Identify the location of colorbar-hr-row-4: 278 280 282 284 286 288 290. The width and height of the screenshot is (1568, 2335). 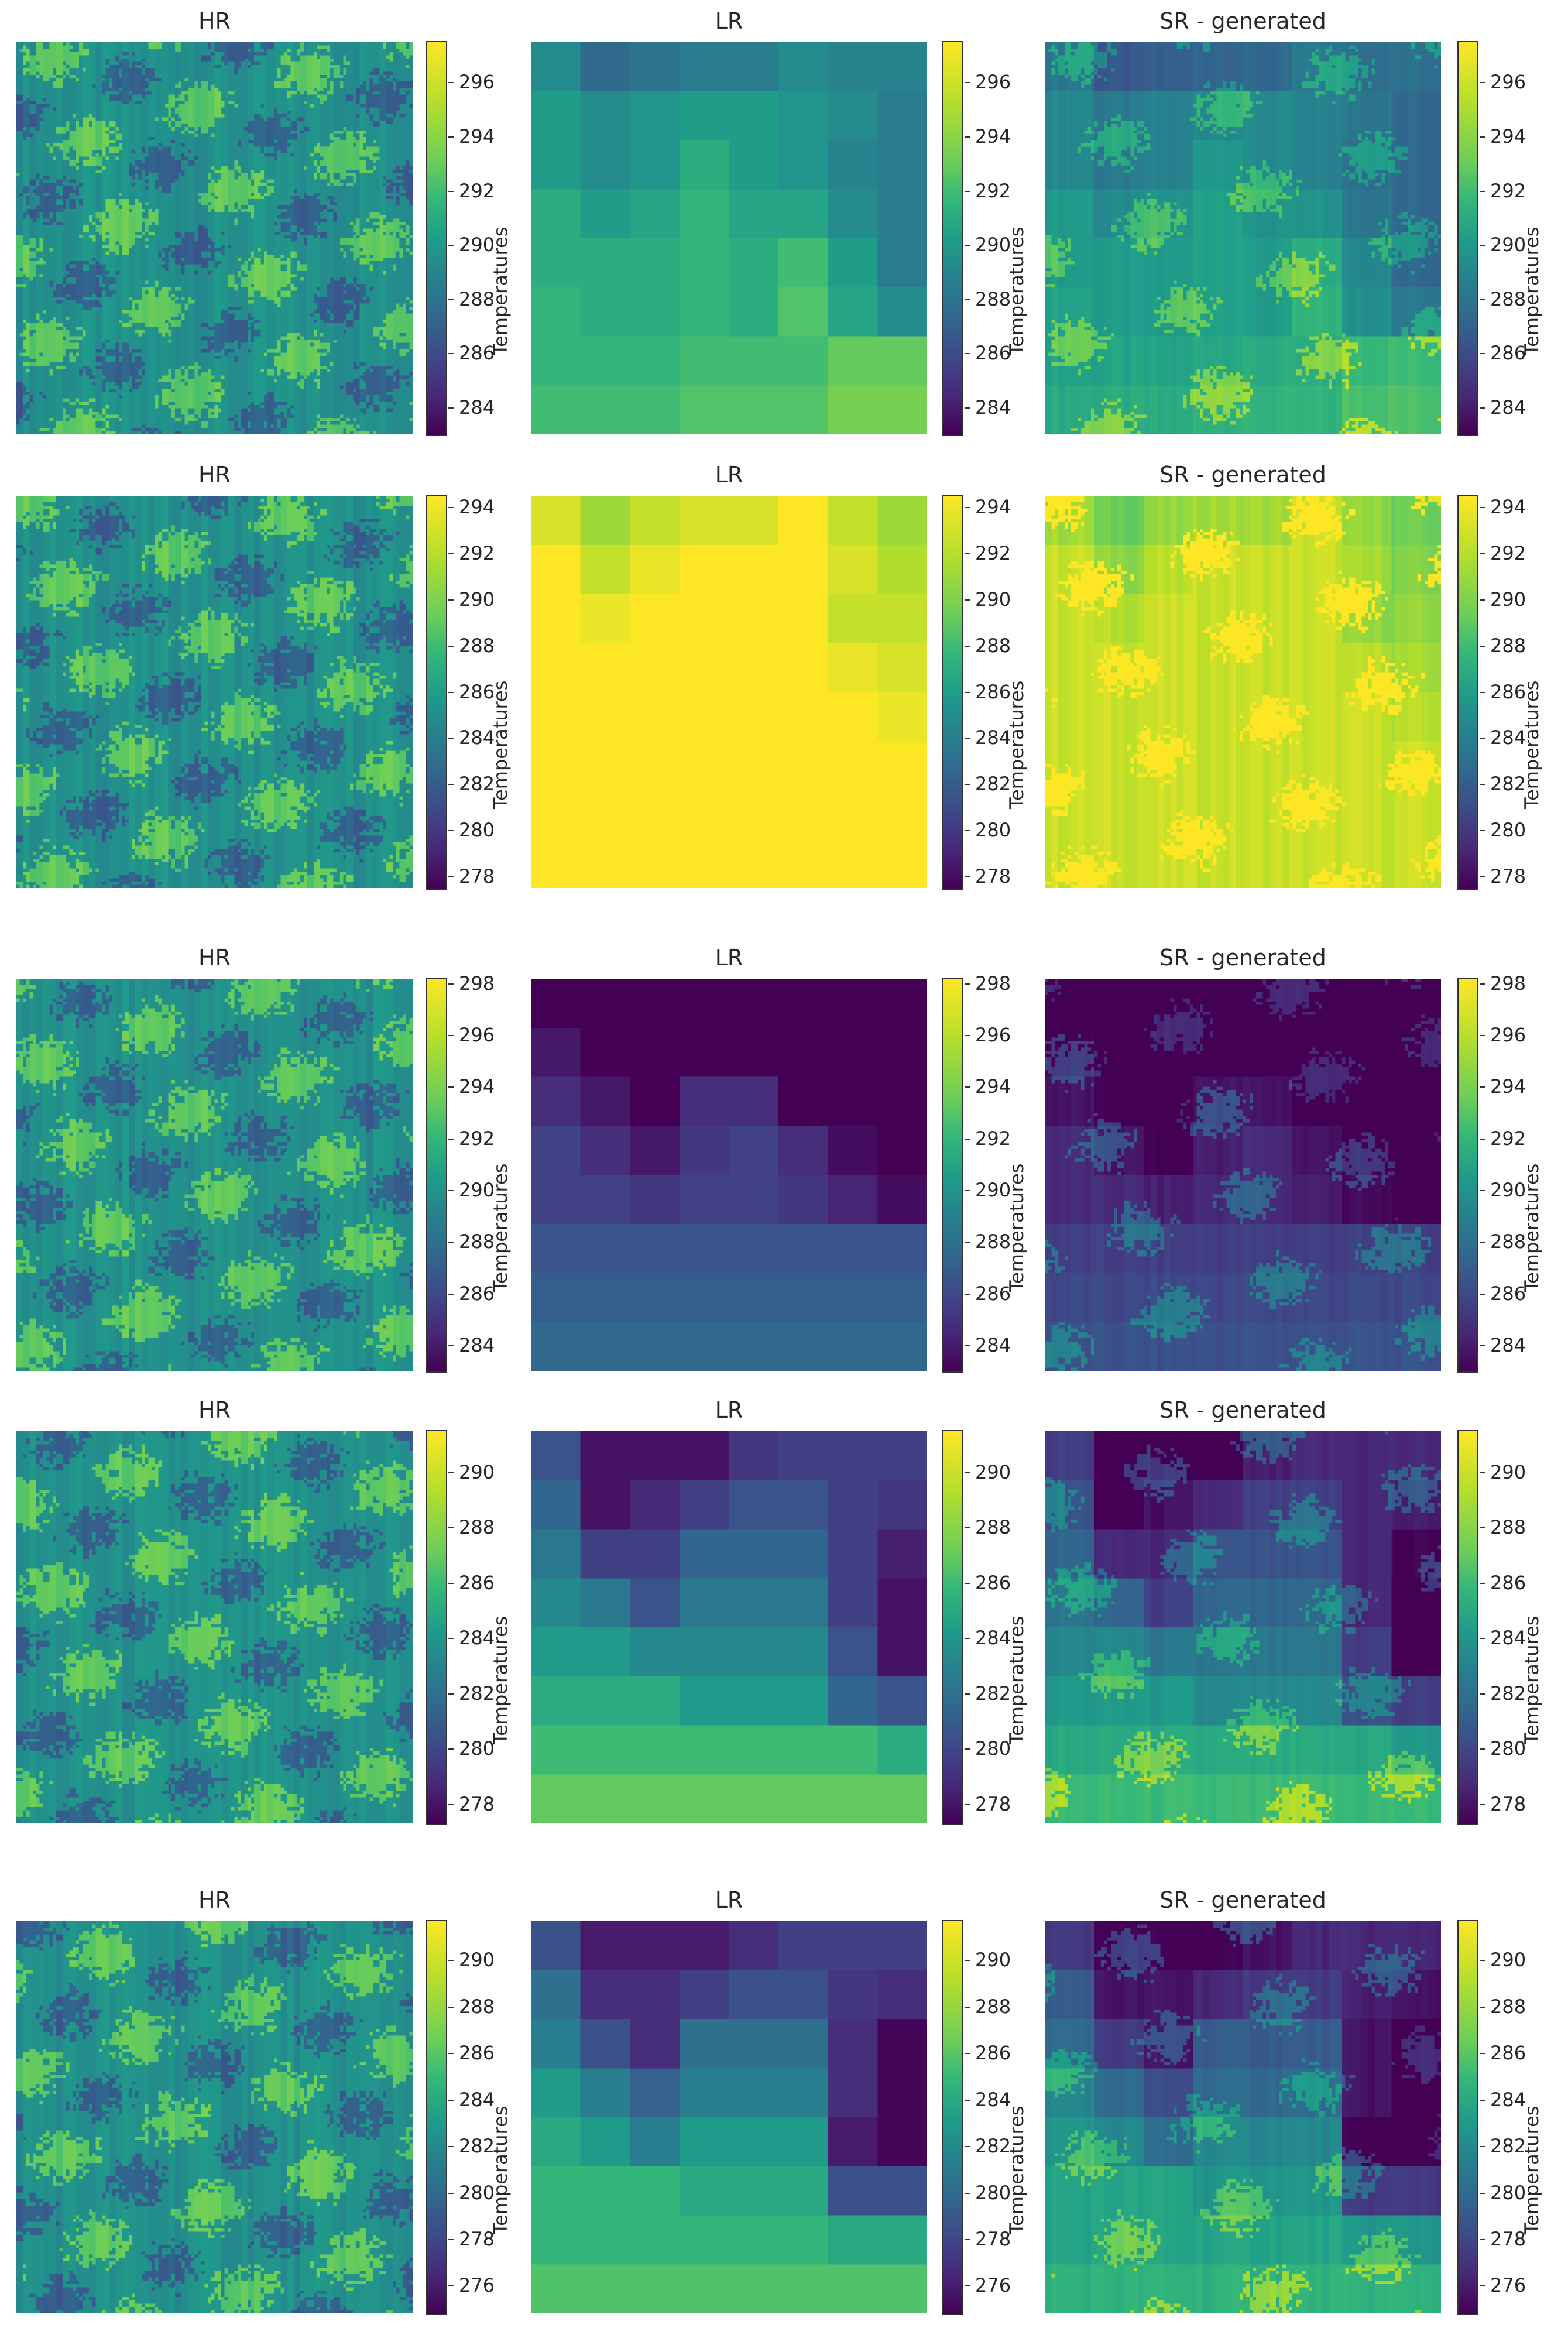
(461, 1627).